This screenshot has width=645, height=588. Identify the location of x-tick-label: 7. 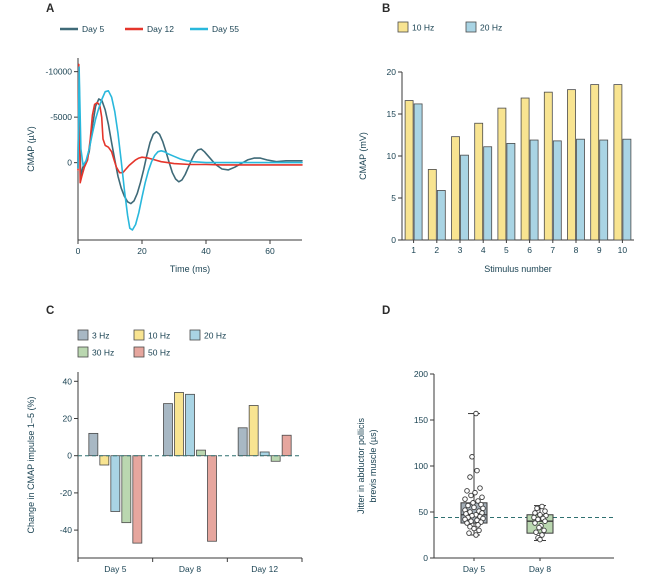
(552, 250).